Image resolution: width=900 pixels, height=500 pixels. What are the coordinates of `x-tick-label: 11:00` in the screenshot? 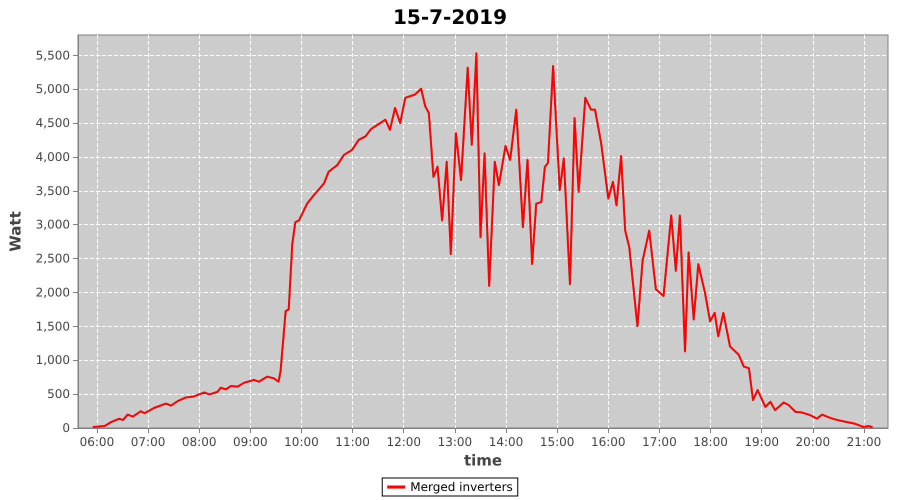 It's located at (352, 442).